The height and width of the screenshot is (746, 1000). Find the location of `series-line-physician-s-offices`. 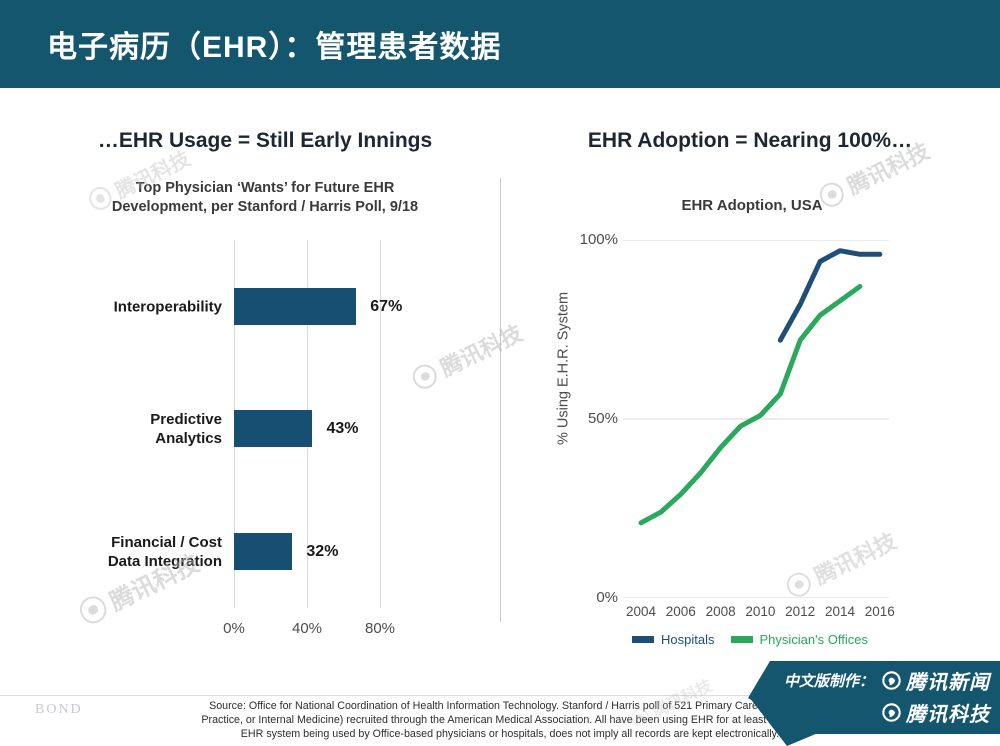

series-line-physician-s-offices is located at coordinates (750, 405).